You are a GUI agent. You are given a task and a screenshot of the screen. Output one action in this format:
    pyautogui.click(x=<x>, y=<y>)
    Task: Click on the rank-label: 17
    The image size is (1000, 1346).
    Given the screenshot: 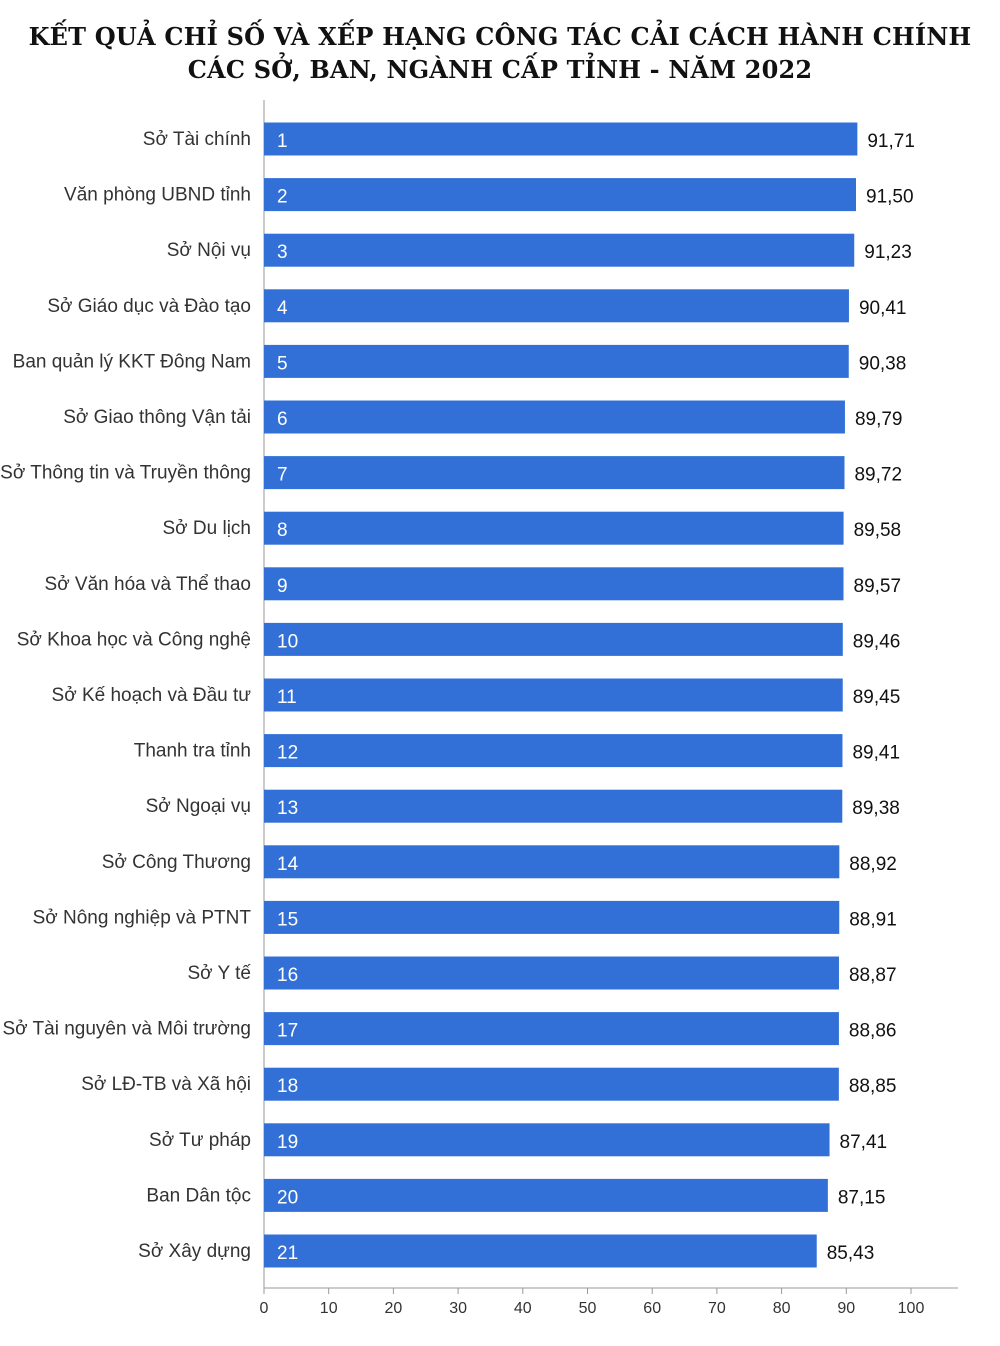 What is the action you would take?
    pyautogui.click(x=287, y=1031)
    